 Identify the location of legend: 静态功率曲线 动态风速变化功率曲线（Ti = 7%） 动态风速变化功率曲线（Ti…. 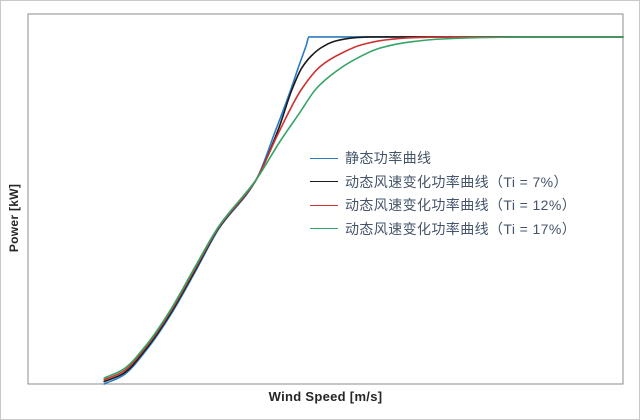
(443, 197).